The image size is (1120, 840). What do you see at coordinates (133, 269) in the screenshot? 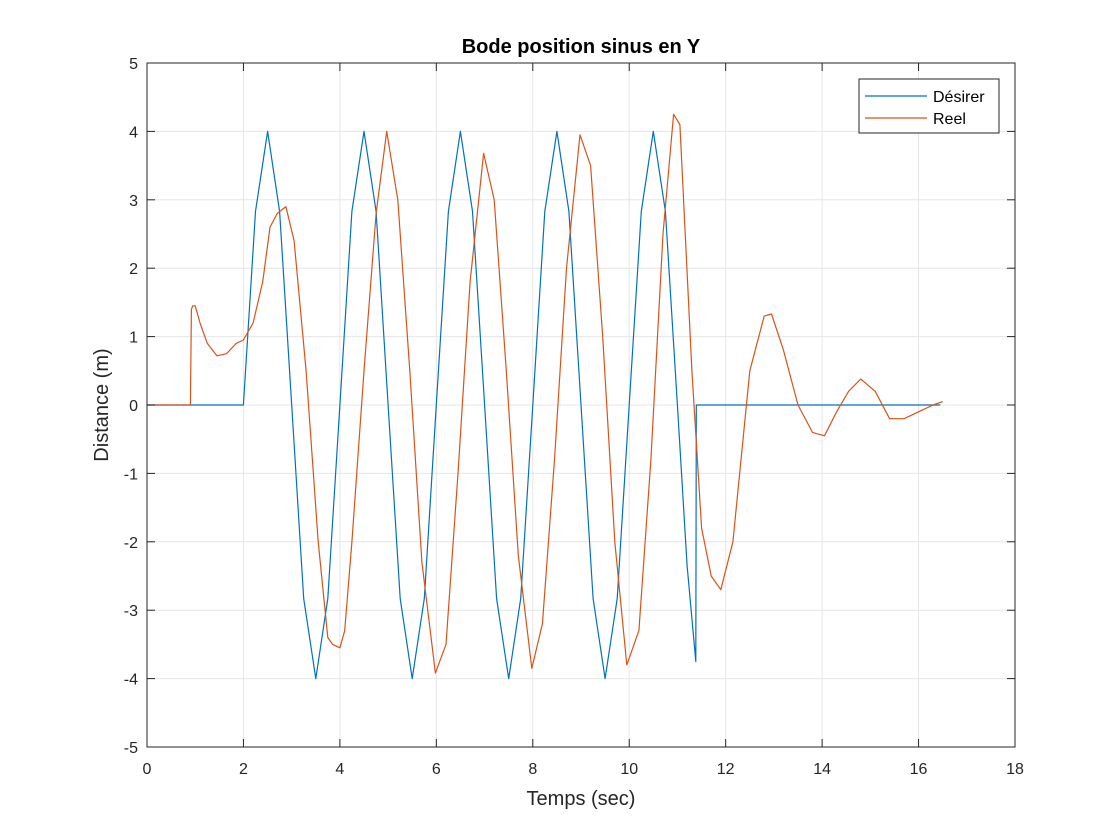
I see `y-tick-label: 2` at bounding box center [133, 269].